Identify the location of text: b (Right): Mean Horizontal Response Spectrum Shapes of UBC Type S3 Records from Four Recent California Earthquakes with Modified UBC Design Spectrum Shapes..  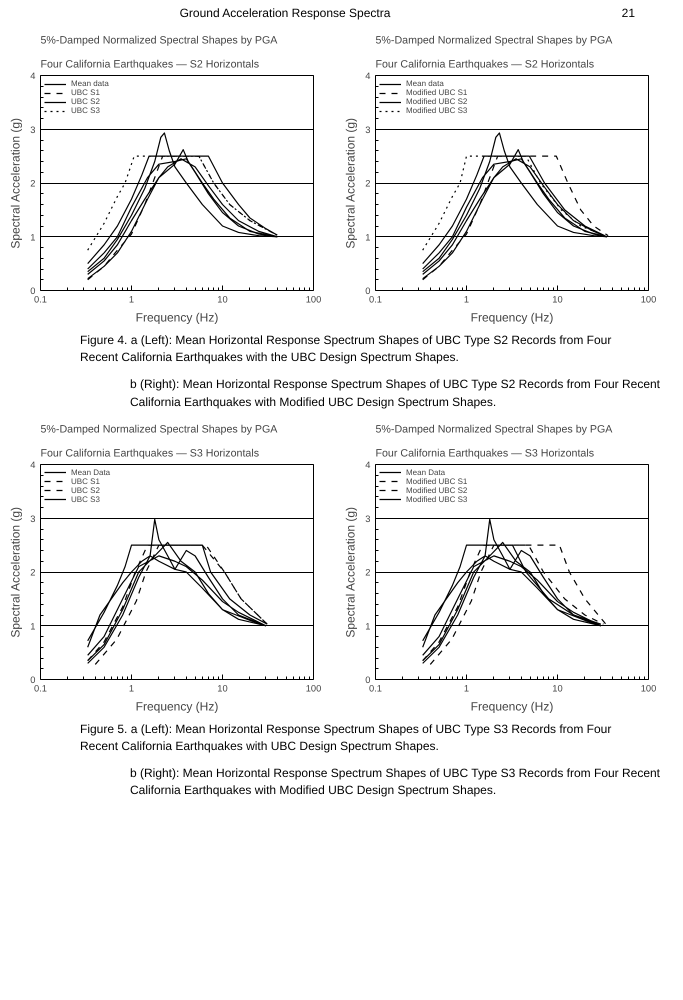
(396, 782).